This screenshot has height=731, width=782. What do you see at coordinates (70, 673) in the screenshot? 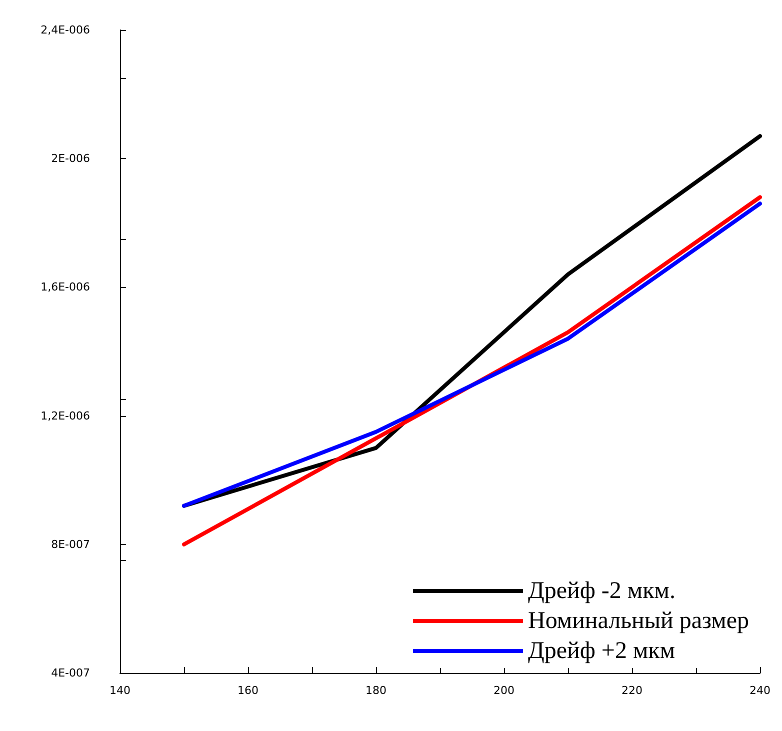
I see `y-tick-label: 4E-007` at bounding box center [70, 673].